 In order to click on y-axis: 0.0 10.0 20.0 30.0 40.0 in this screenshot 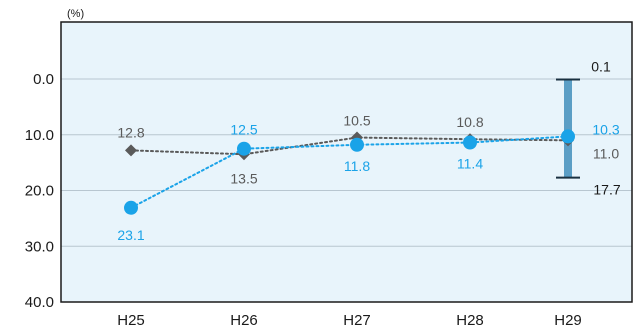, I will do `click(39, 191)`.